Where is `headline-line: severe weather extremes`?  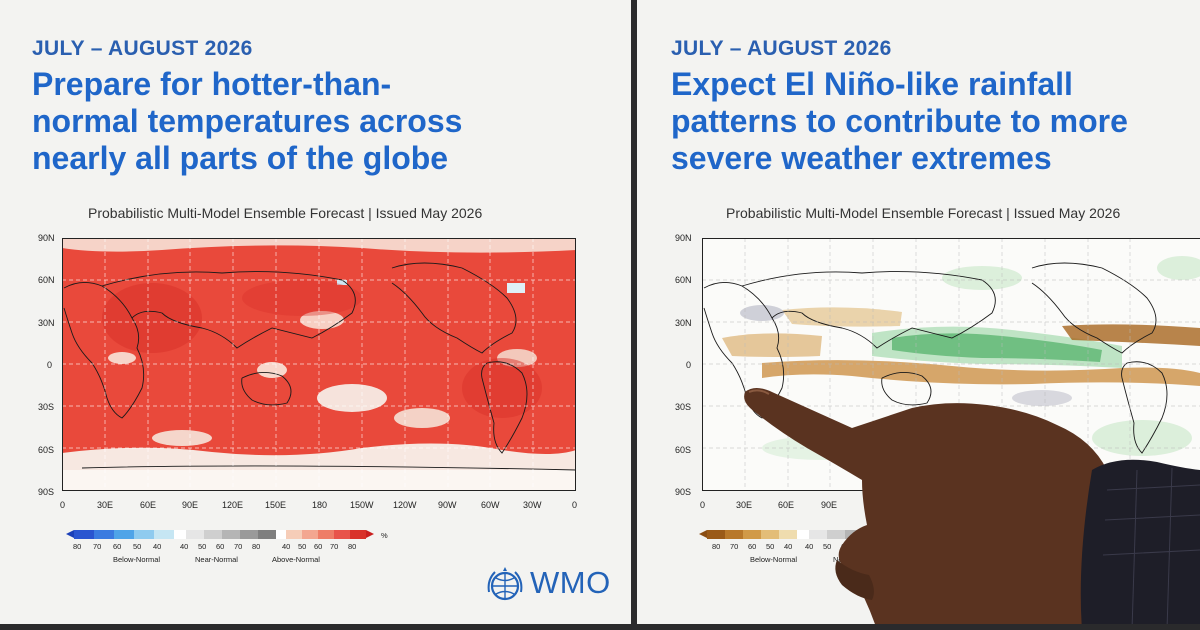
headline-line: severe weather extremes is located at coordinates (861, 158).